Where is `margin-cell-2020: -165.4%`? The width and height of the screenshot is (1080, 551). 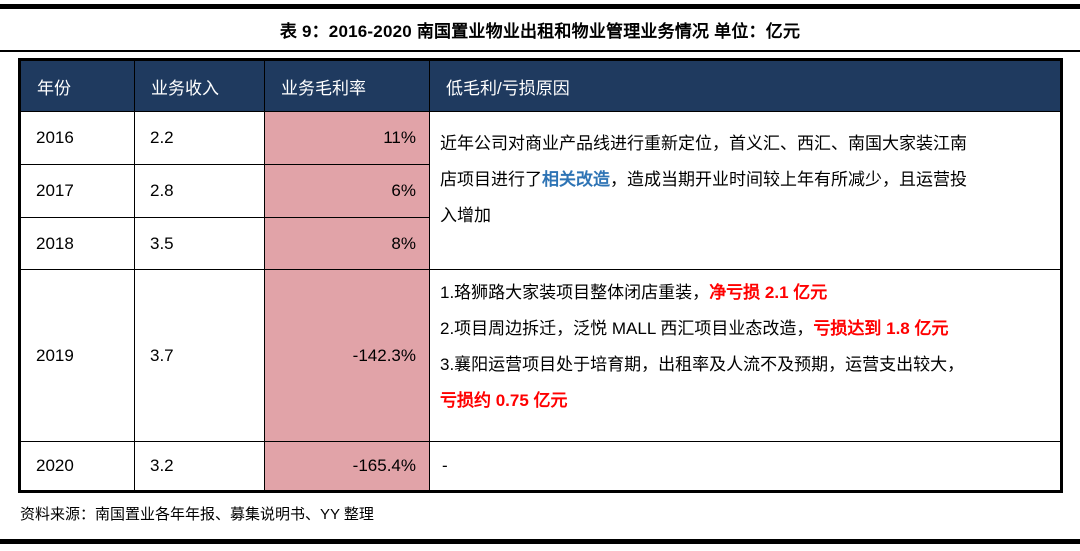
margin-cell-2020: -165.4% is located at coordinates (347, 466).